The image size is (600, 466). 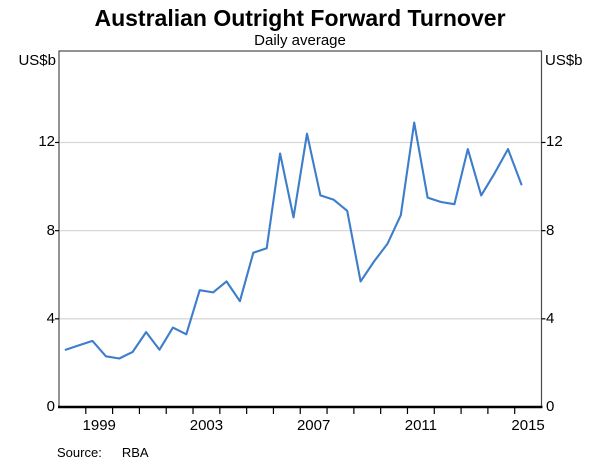 I want to click on source-note: Source: RBA, so click(x=103, y=452).